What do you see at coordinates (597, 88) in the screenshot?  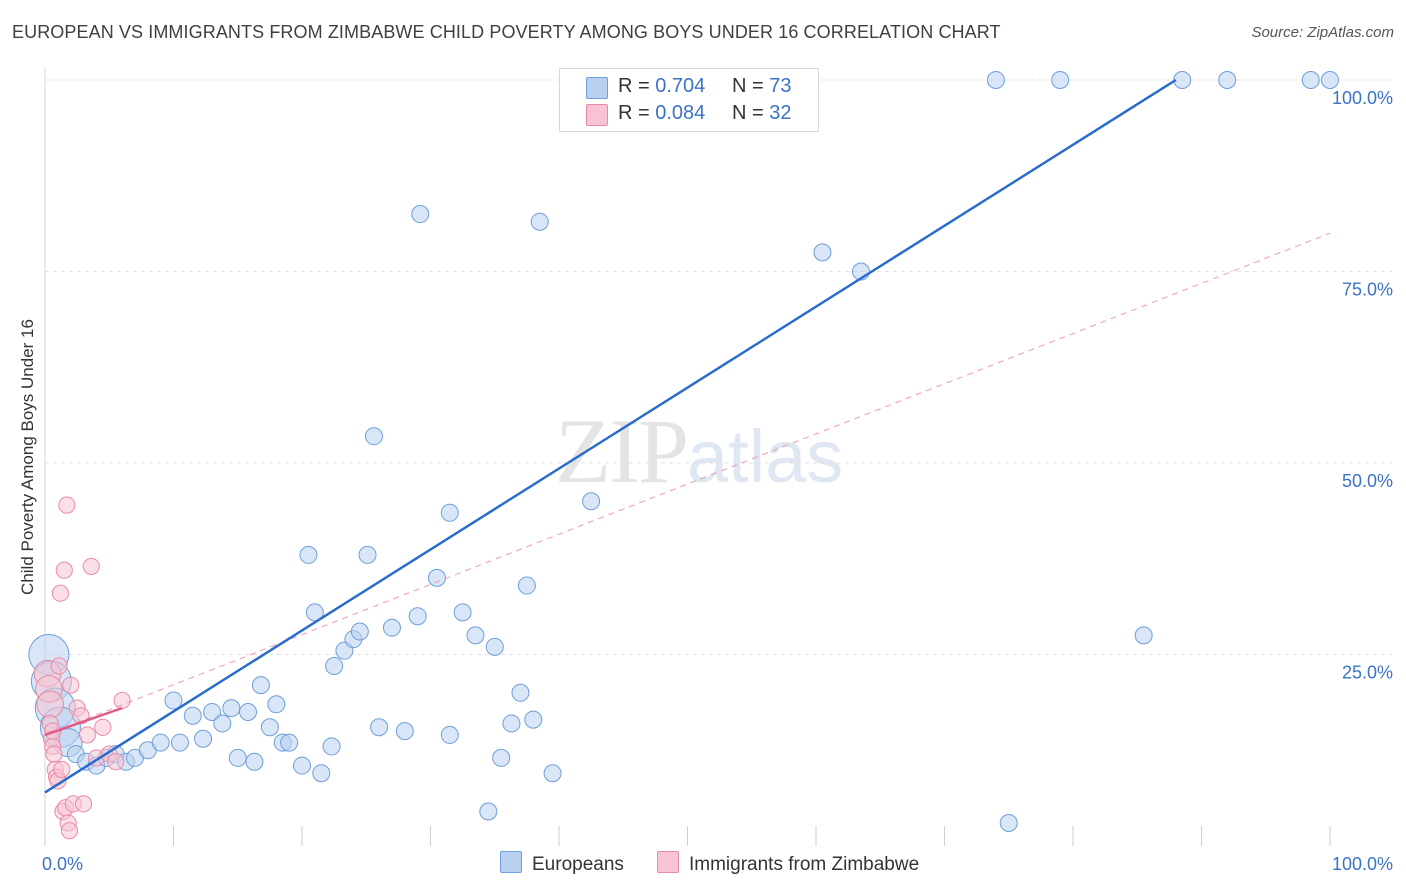 I see `legend-swatch-europeans` at bounding box center [597, 88].